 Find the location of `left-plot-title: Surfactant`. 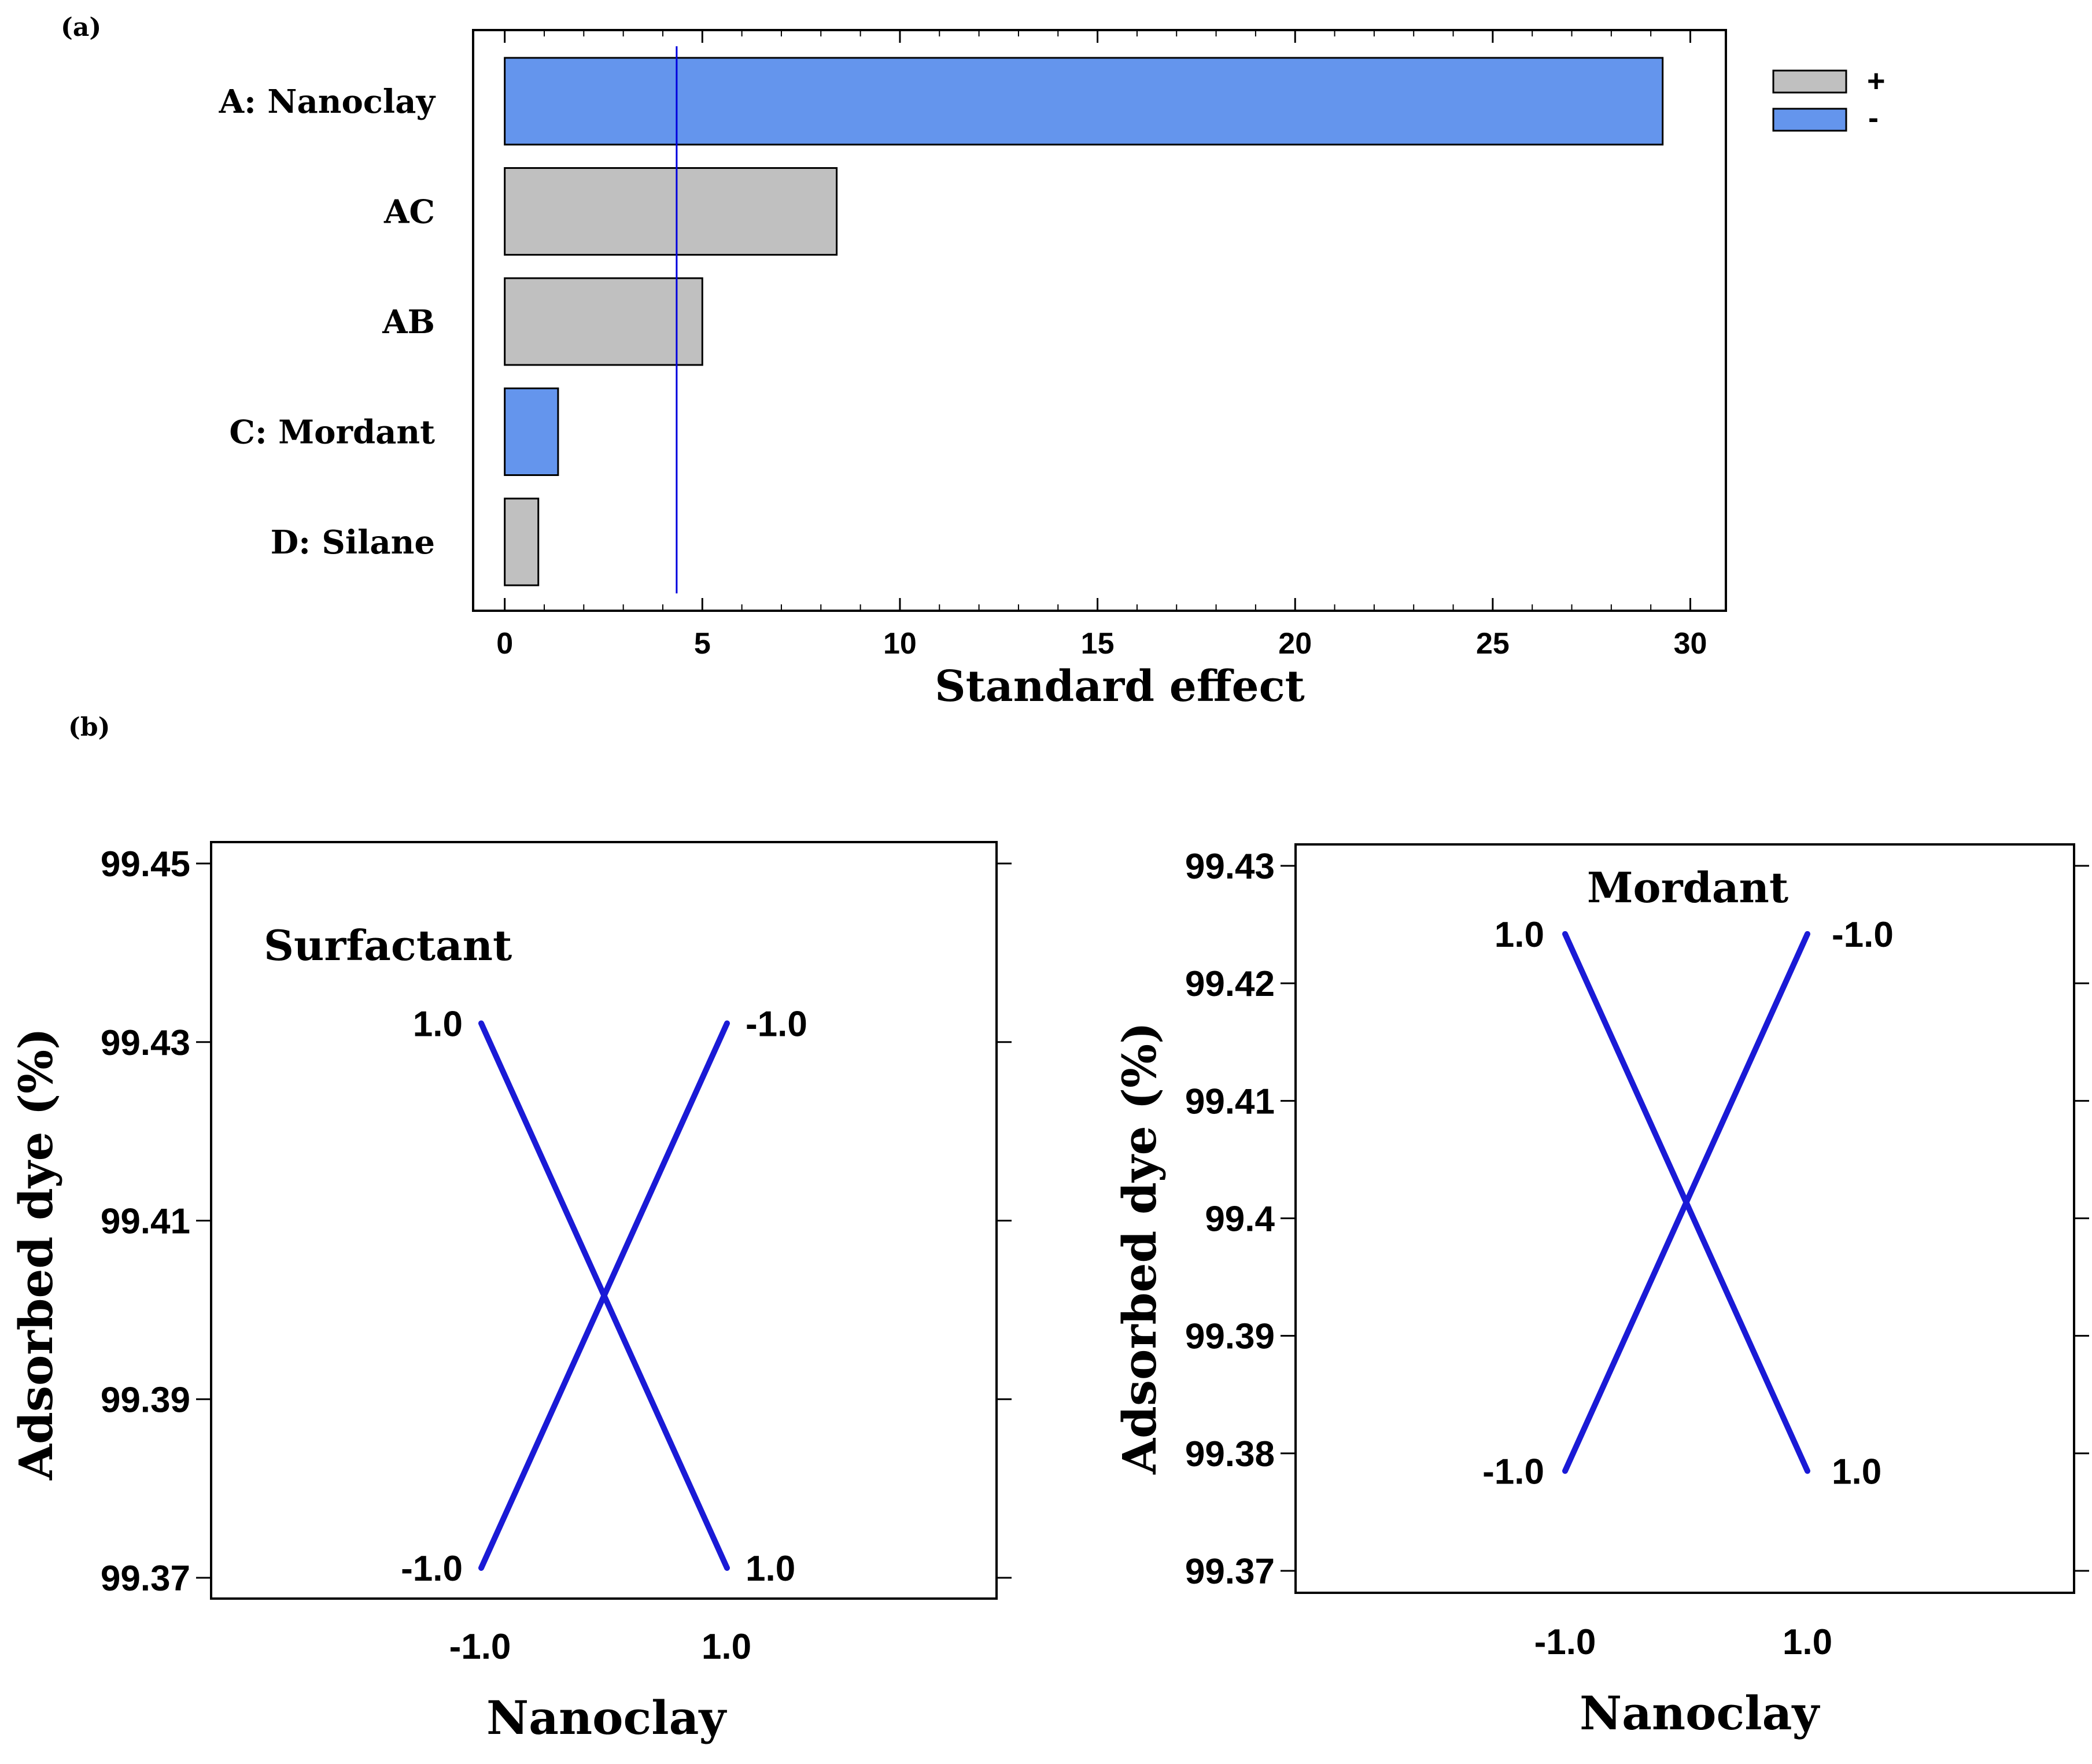

left-plot-title: Surfactant is located at coordinates (388, 945).